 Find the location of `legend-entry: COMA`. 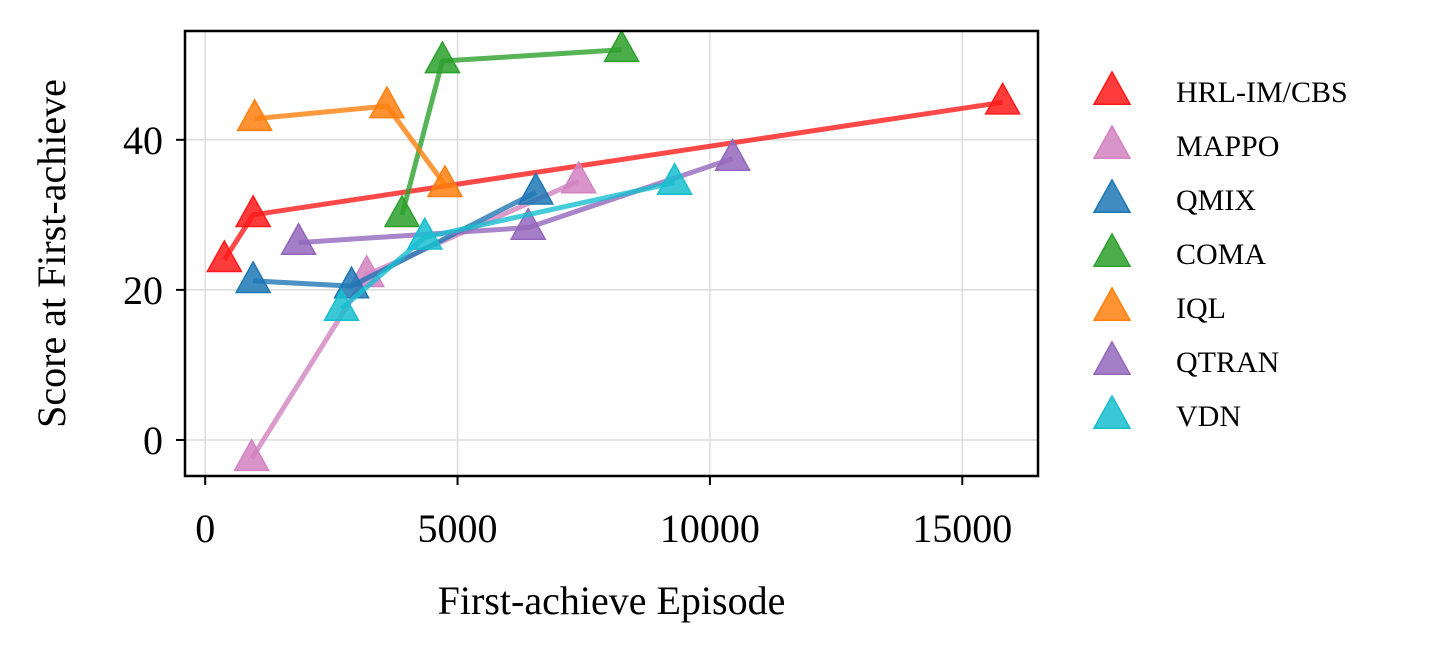

legend-entry: COMA is located at coordinates (1179, 251).